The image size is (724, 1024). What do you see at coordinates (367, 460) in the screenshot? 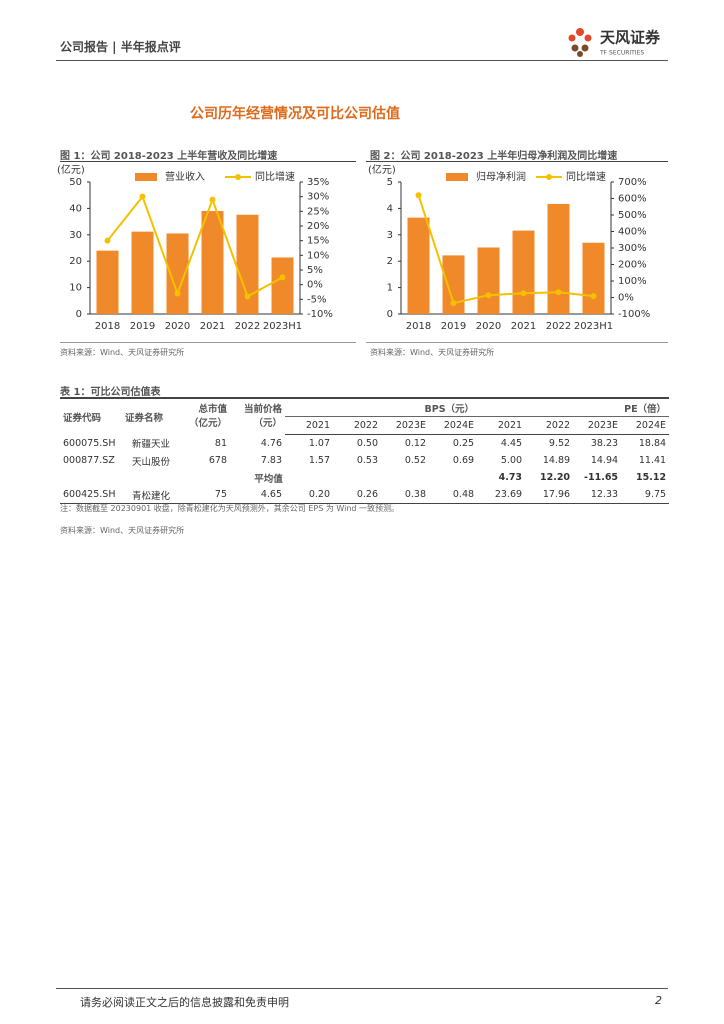
I see `bps-cell: 0.53` at bounding box center [367, 460].